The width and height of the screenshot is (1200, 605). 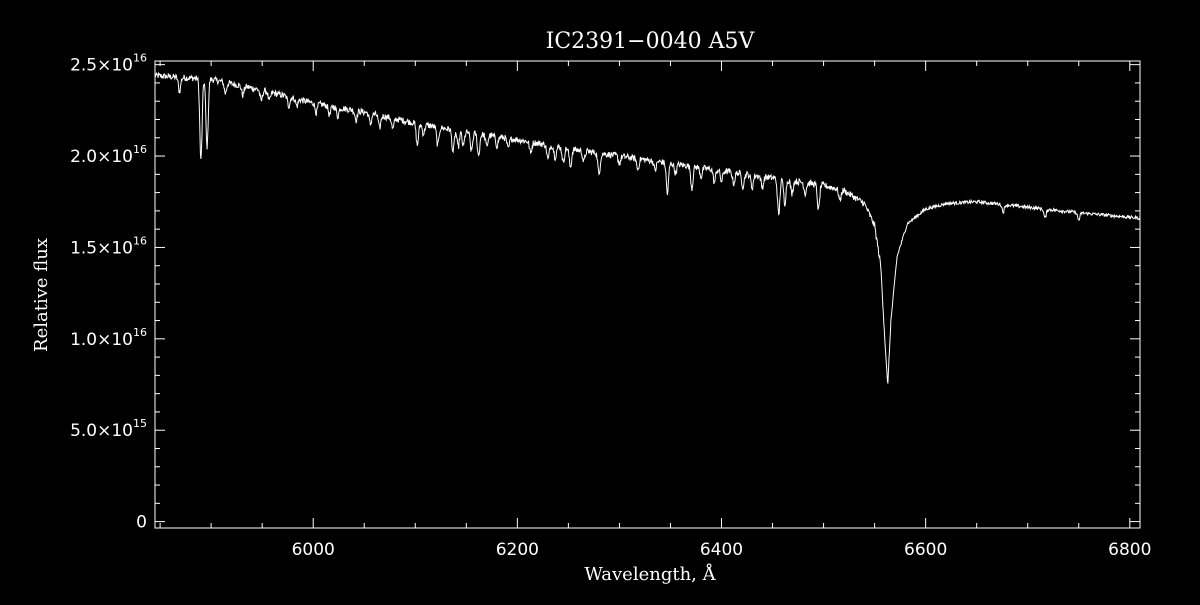 I want to click on y-tick-label: 1.0×10¹⁶, so click(x=108, y=338).